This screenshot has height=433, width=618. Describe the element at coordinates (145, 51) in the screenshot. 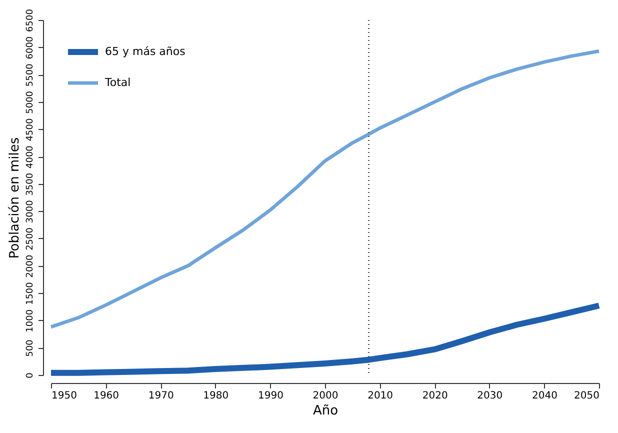

I see `legend-label: 65 y más años` at that location.